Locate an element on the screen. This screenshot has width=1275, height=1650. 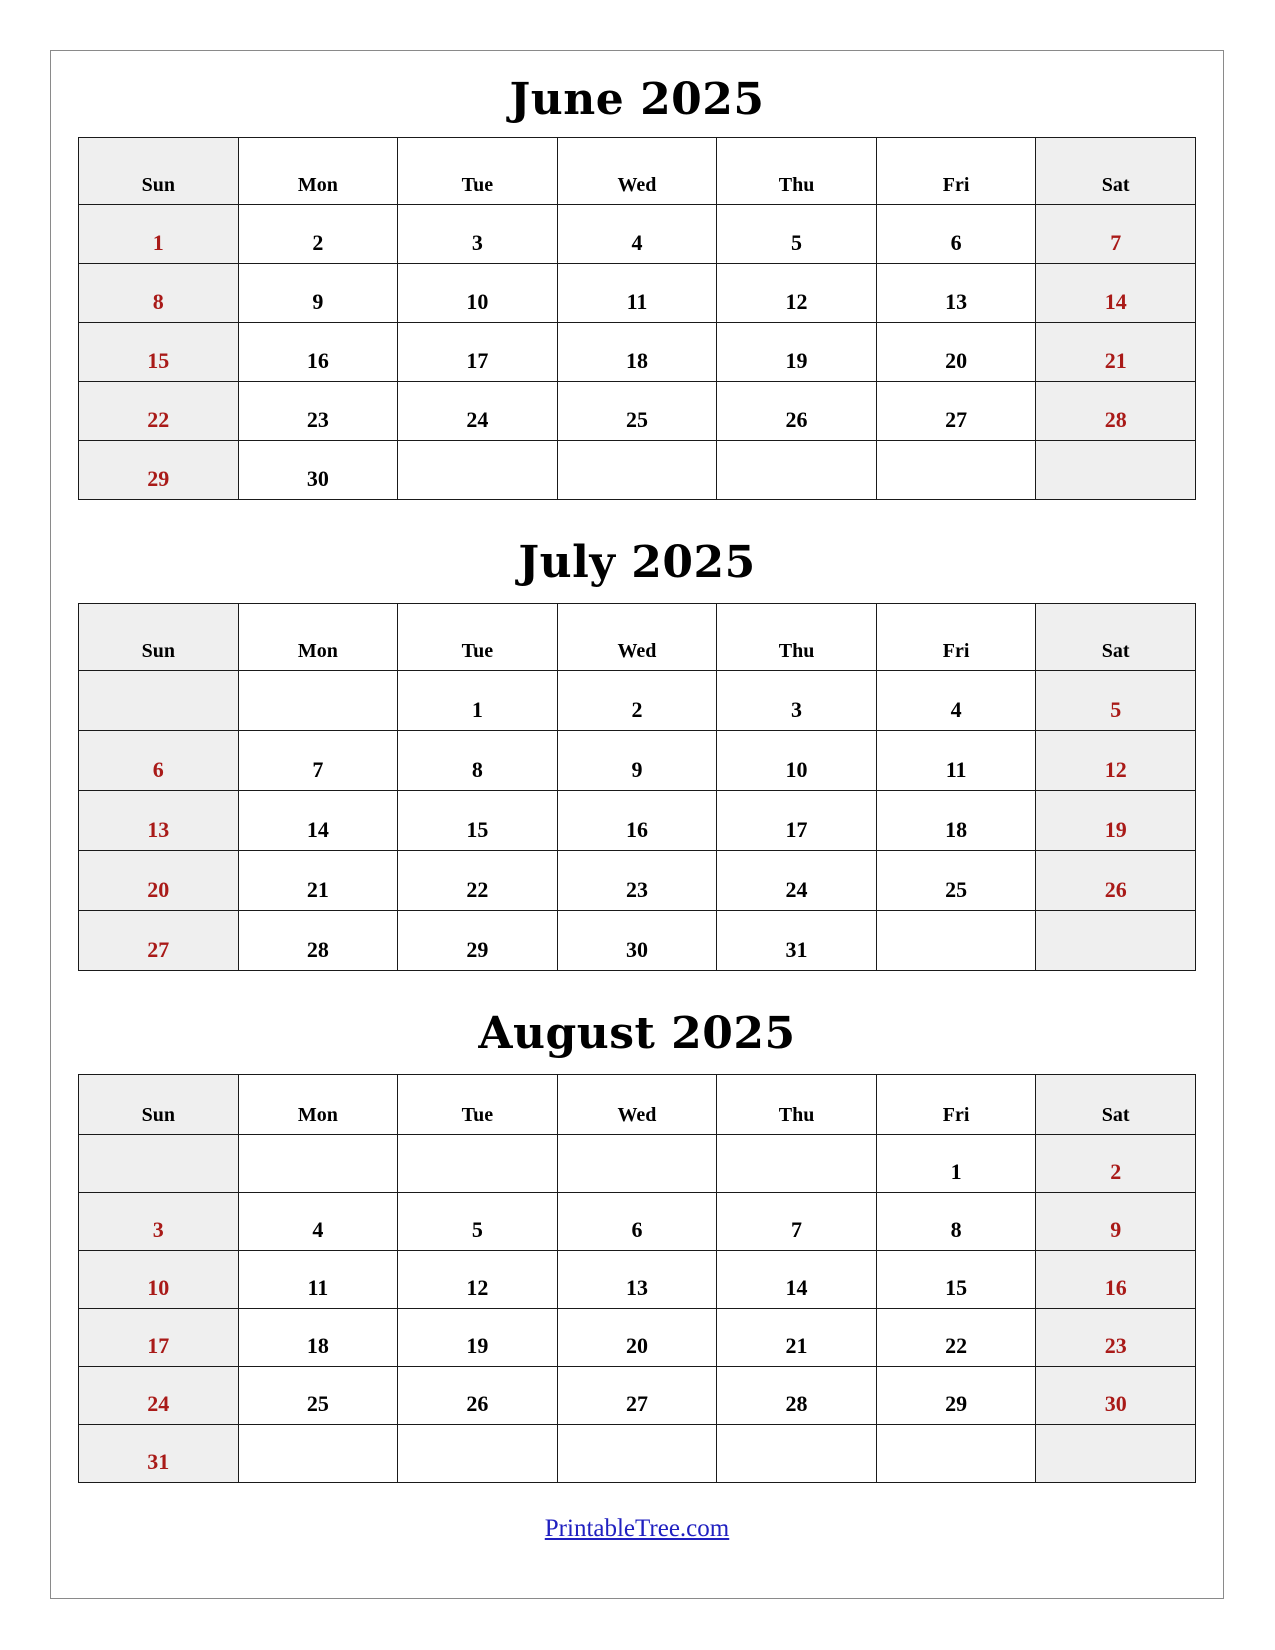
printabletree-link: PrintableTree.com is located at coordinates (637, 1528).